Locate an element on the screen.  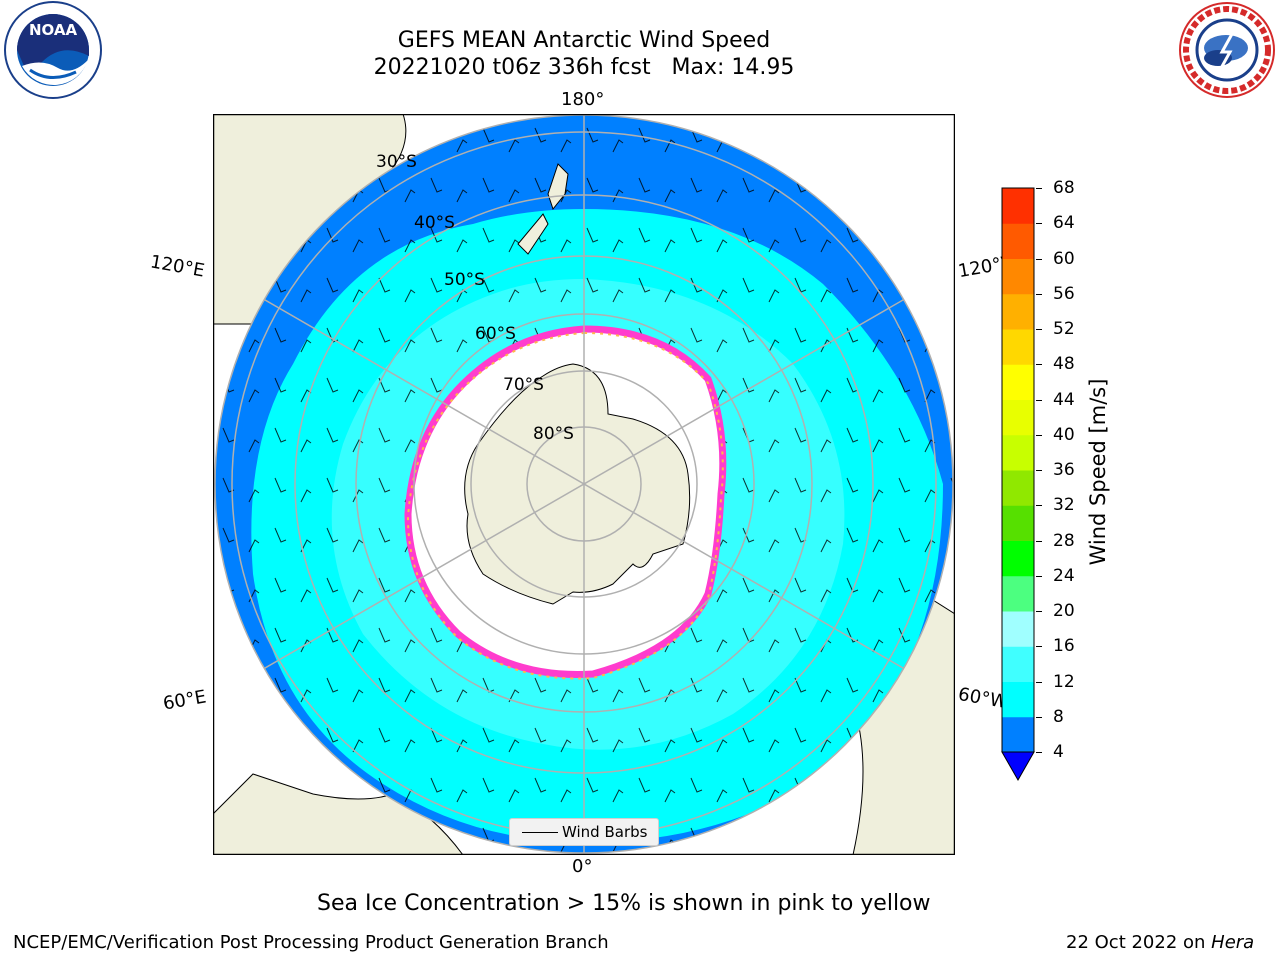
wind-barb-line-icon is located at coordinates (540, 832).